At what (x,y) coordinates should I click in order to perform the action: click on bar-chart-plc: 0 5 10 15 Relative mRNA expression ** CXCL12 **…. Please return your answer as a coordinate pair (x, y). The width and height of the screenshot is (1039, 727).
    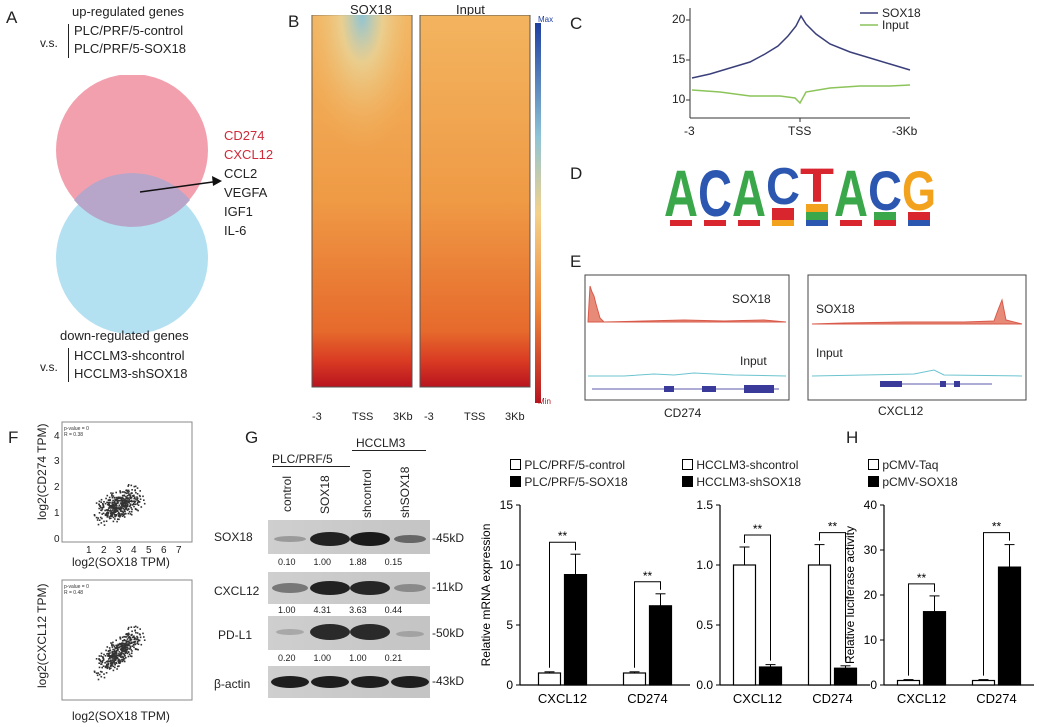
    Looking at the image, I should click on (584, 602).